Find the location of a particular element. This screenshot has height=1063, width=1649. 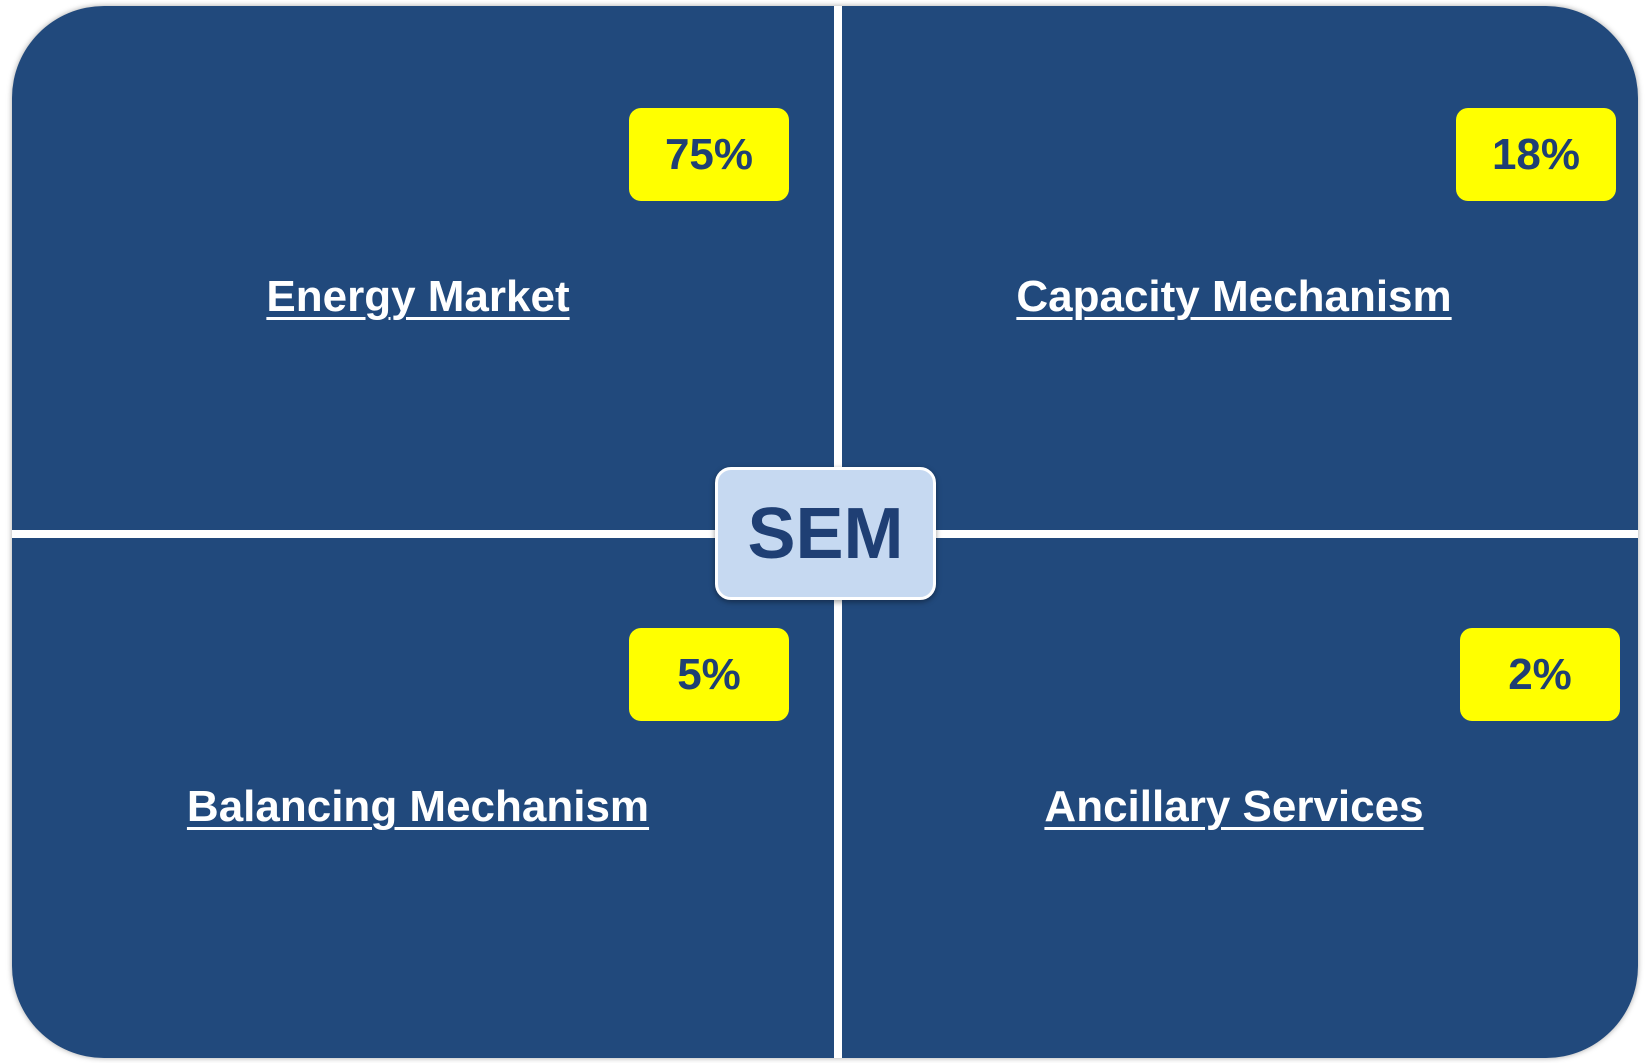

quadrant-label: Capacity Mechanism is located at coordinates (1234, 296).